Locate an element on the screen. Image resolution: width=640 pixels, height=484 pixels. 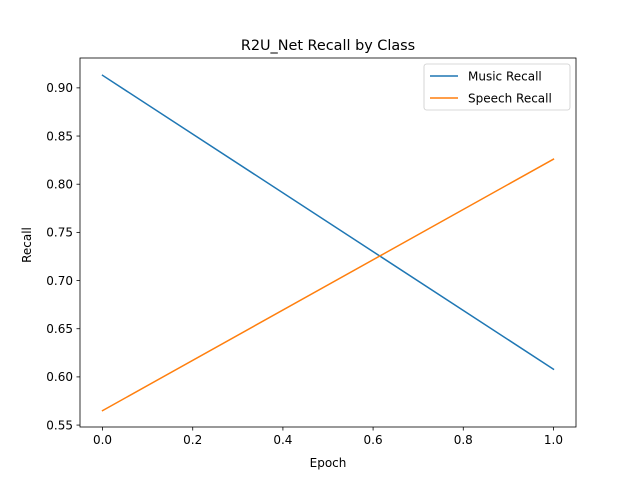
legend-label-speech-recall: Speech Recall is located at coordinates (510, 98).